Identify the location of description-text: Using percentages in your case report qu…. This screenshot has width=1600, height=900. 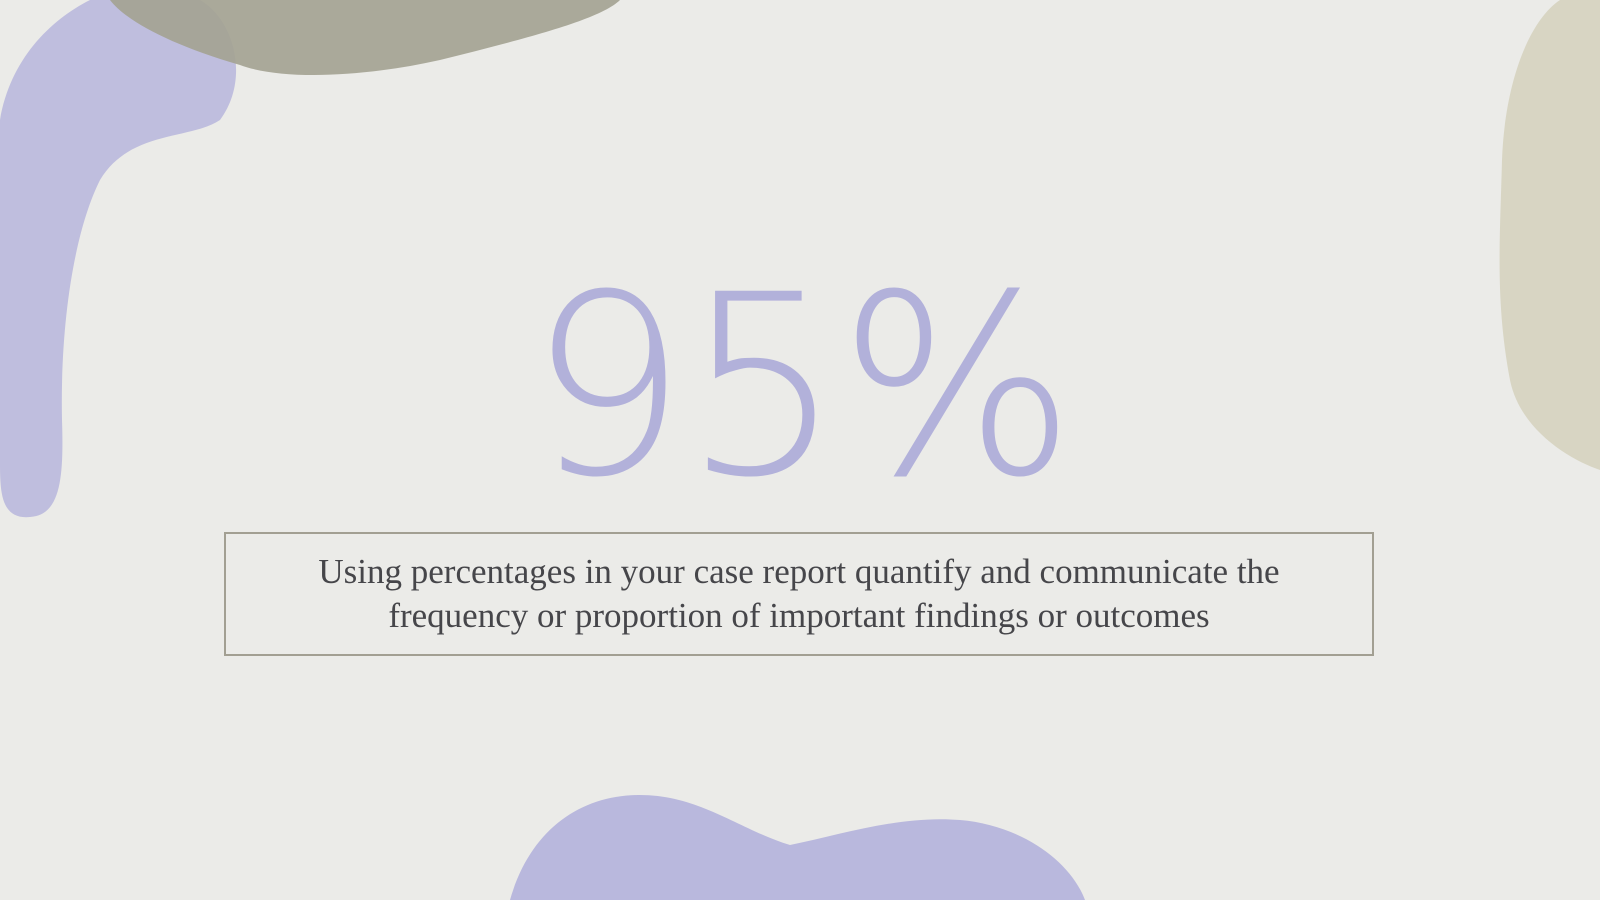
(799, 593).